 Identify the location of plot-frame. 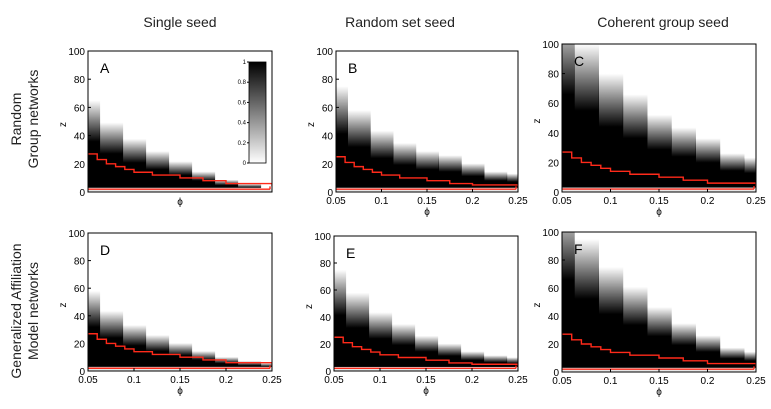
(180, 121).